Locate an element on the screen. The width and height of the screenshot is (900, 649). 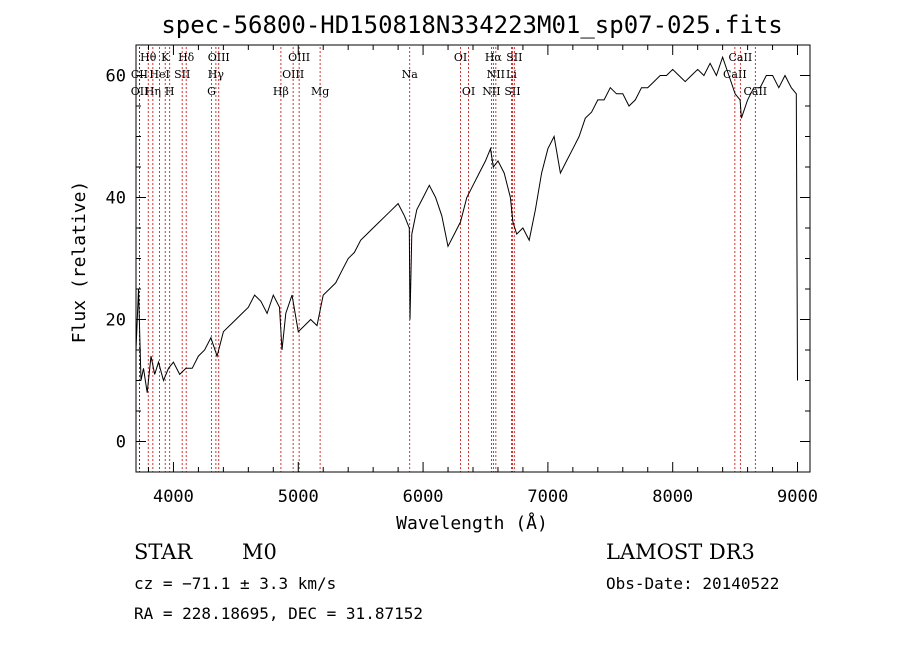
line-label: Hδ is located at coordinates (186, 57).